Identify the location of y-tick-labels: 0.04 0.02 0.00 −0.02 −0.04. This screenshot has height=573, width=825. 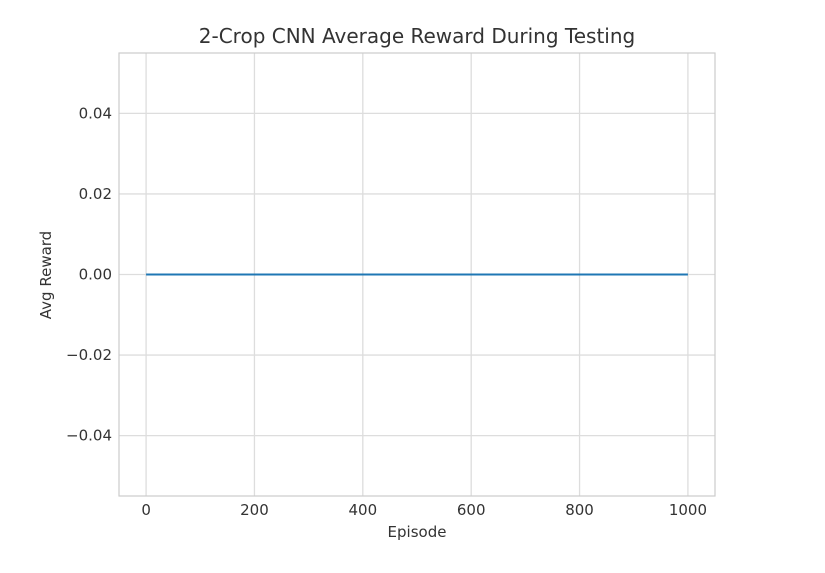
(89, 274).